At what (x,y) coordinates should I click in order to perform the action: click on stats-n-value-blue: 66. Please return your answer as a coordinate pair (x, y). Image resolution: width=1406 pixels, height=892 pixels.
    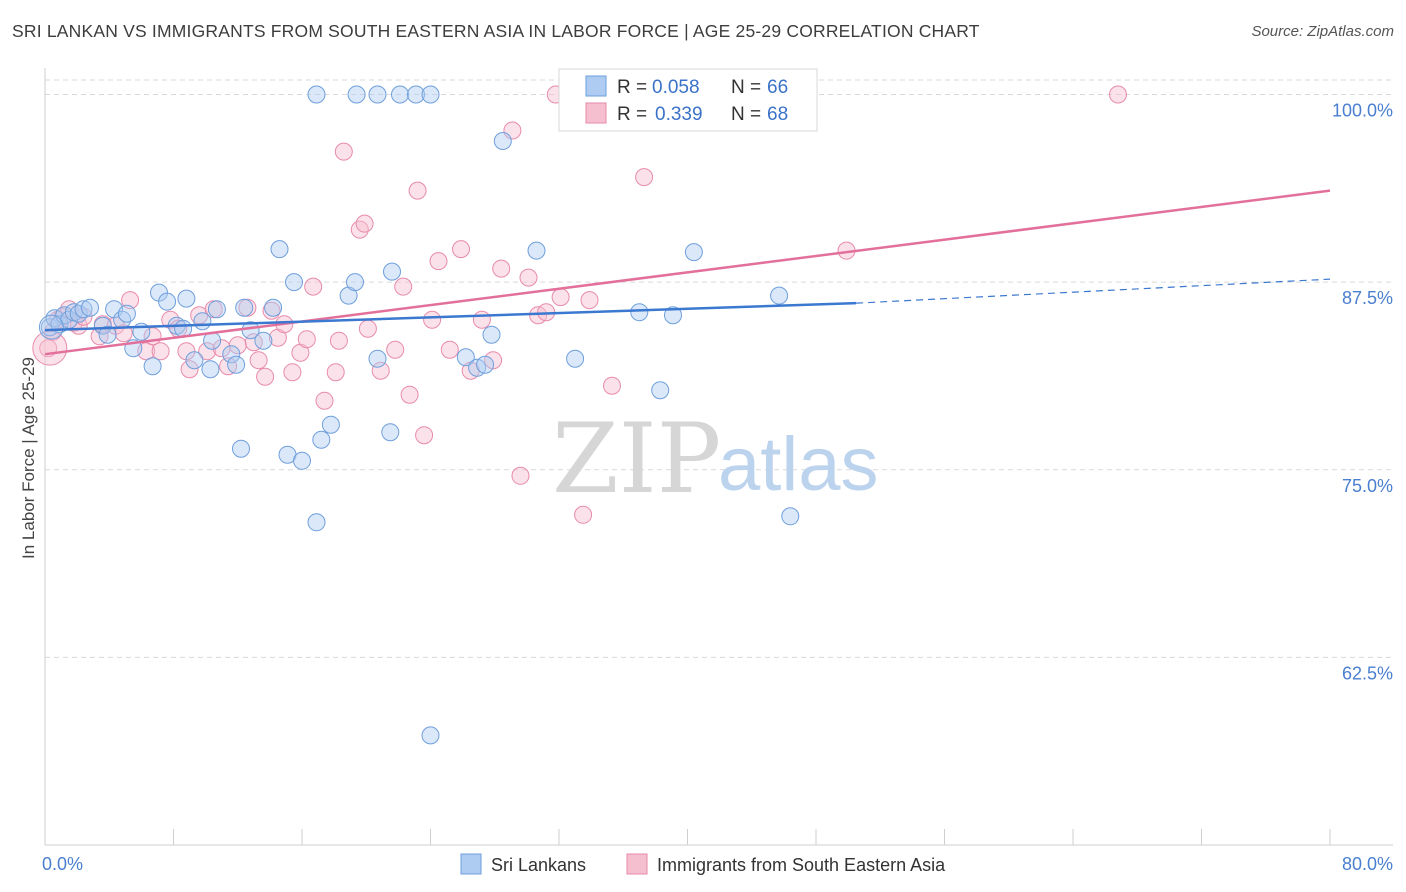
    Looking at the image, I should click on (777, 87).